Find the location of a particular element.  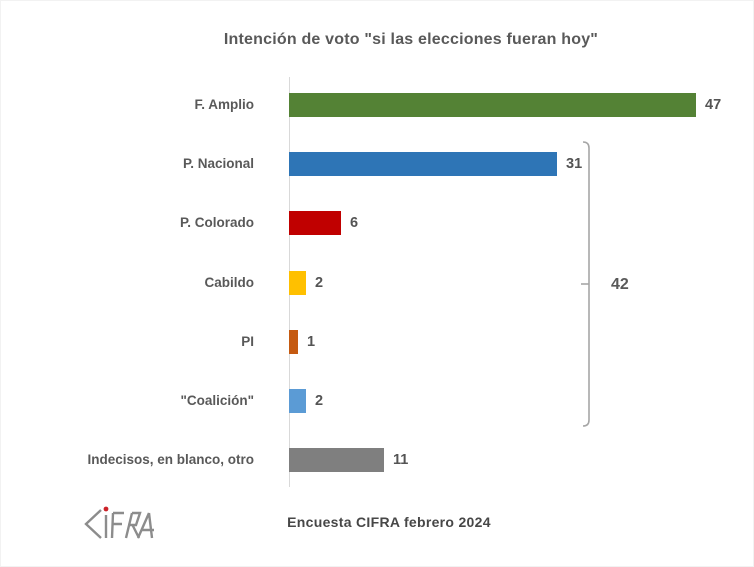

logo-letter-c is located at coordinates (93, 524).